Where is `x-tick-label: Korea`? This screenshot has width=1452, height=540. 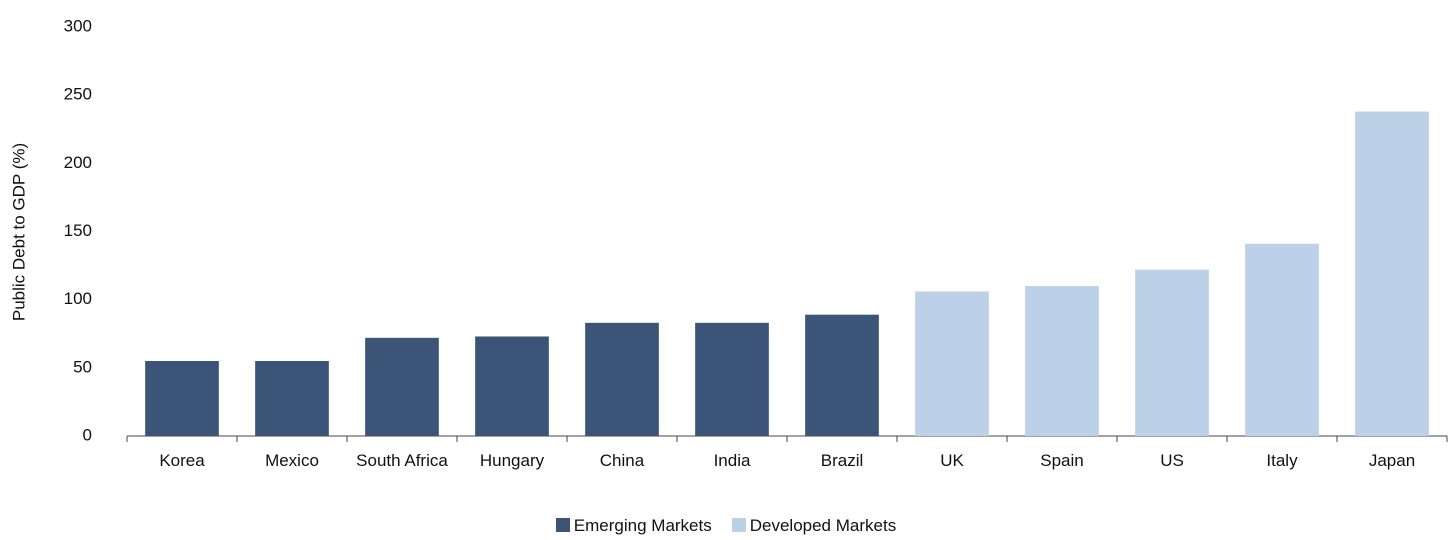
x-tick-label: Korea is located at coordinates (182, 460).